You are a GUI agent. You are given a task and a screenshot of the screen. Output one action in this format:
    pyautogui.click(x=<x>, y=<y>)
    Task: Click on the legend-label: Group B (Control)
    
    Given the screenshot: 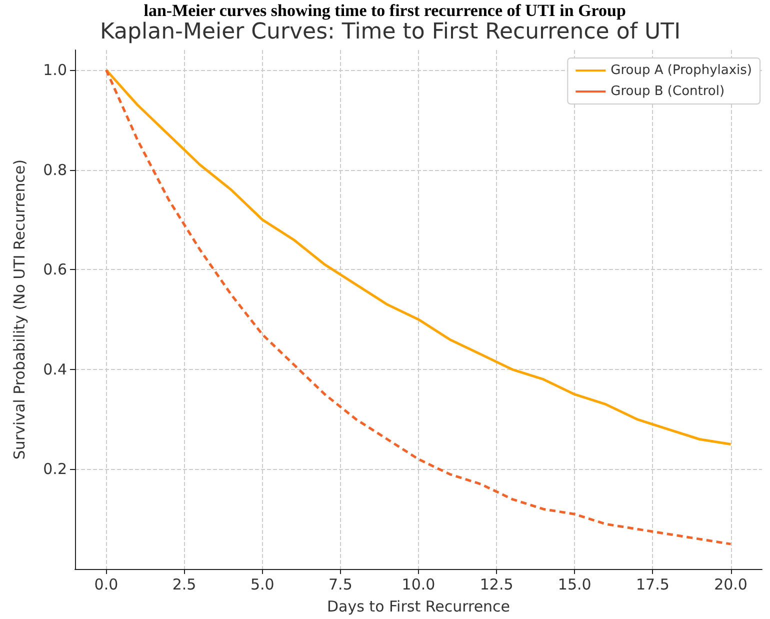 What is the action you would take?
    pyautogui.click(x=667, y=91)
    